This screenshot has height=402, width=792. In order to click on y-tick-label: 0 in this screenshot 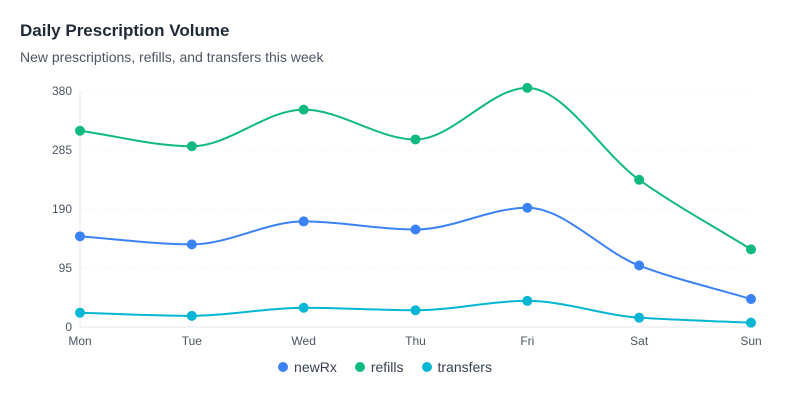, I will do `click(68, 327)`.